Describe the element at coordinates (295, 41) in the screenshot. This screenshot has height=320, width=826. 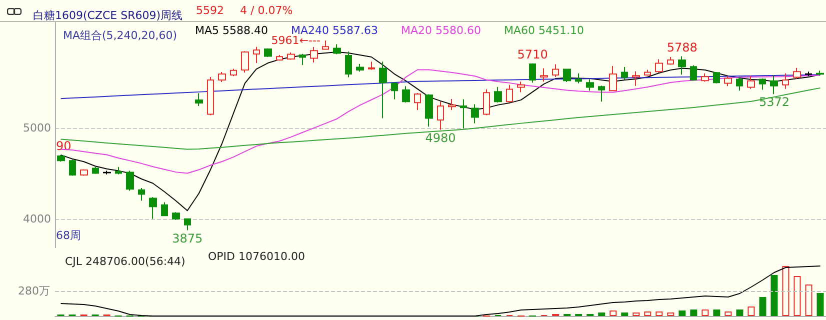
I see `annotation: 5961←---` at that location.